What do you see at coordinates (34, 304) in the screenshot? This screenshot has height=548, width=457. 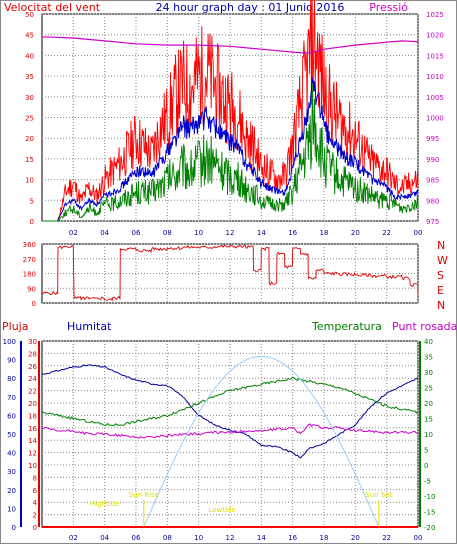 I see `y-tick-label-2: 0` at bounding box center [34, 304].